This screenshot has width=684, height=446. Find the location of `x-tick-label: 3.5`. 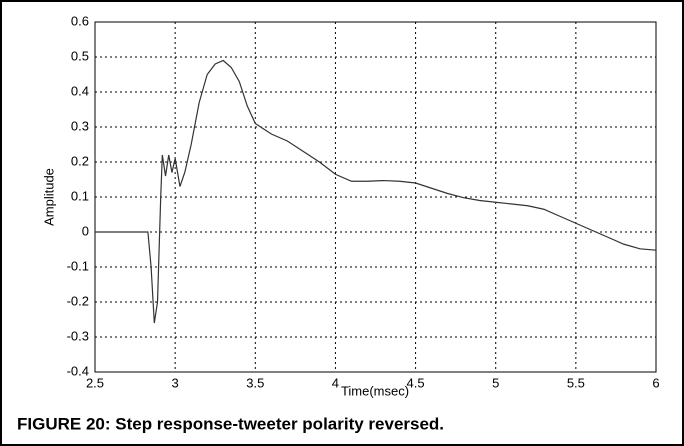

x-tick-label: 3.5 is located at coordinates (255, 382).